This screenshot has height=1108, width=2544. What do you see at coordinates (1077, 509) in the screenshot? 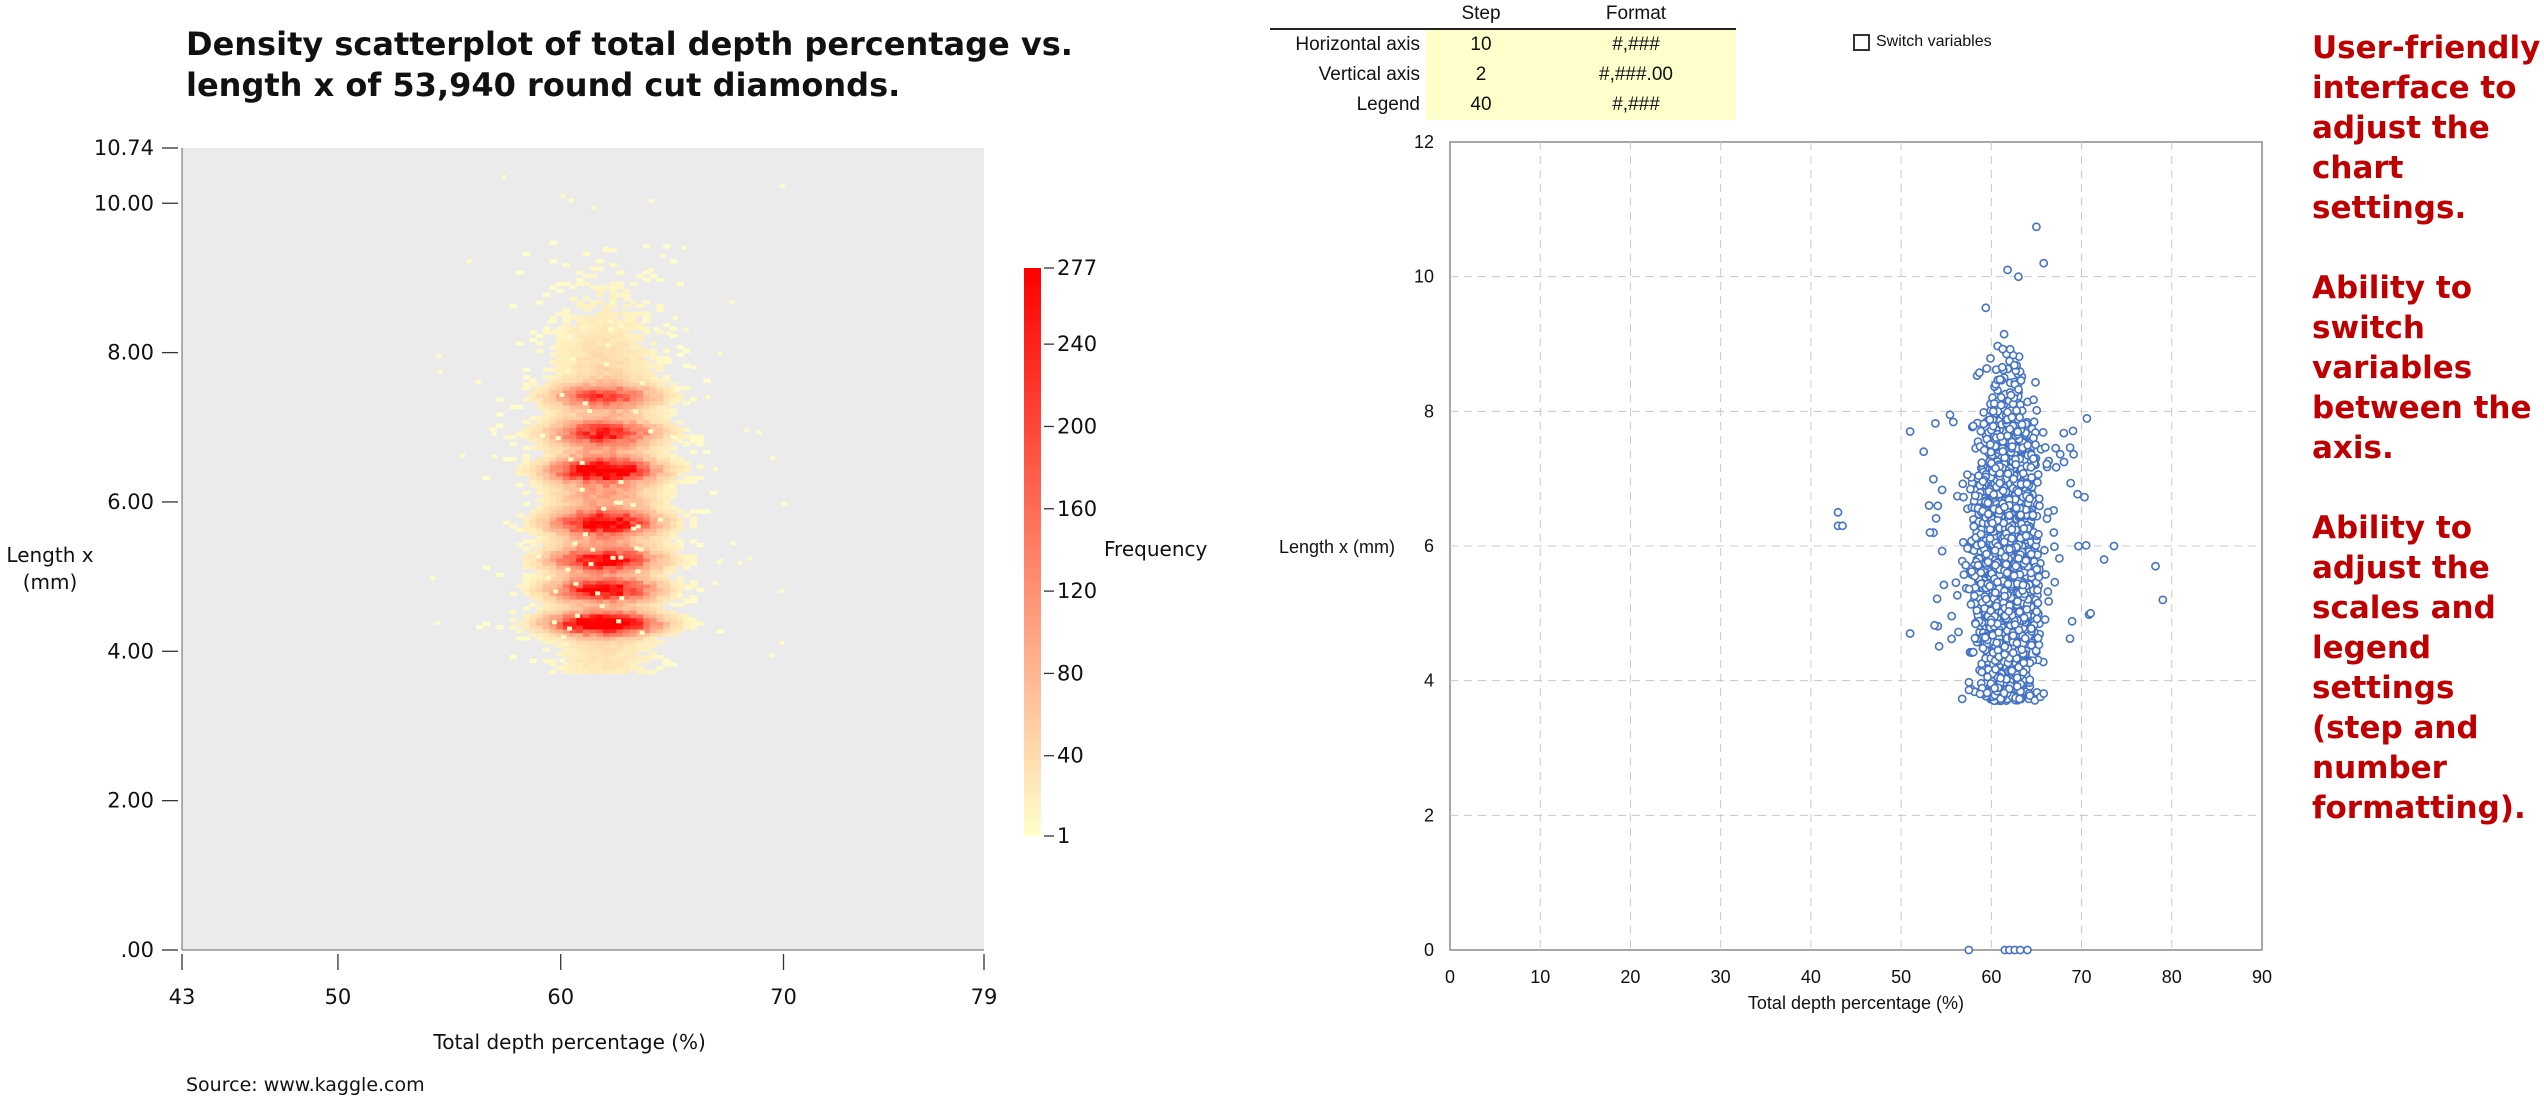
I see `legend-tick-label: 160` at bounding box center [1077, 509].